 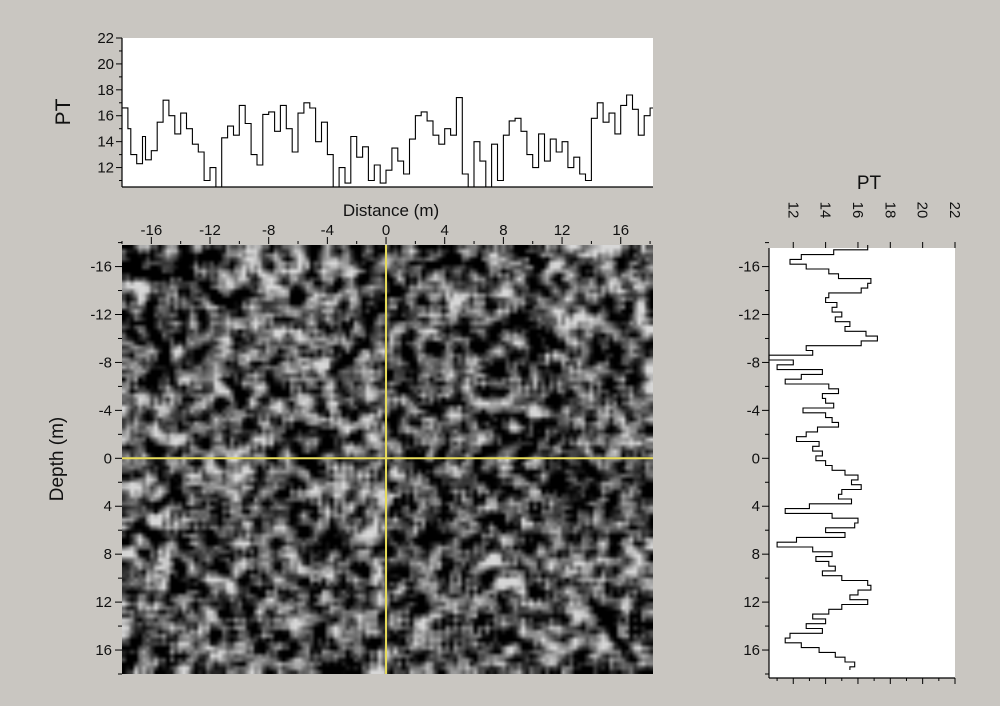 I want to click on side-profile-series, so click(x=823, y=457).